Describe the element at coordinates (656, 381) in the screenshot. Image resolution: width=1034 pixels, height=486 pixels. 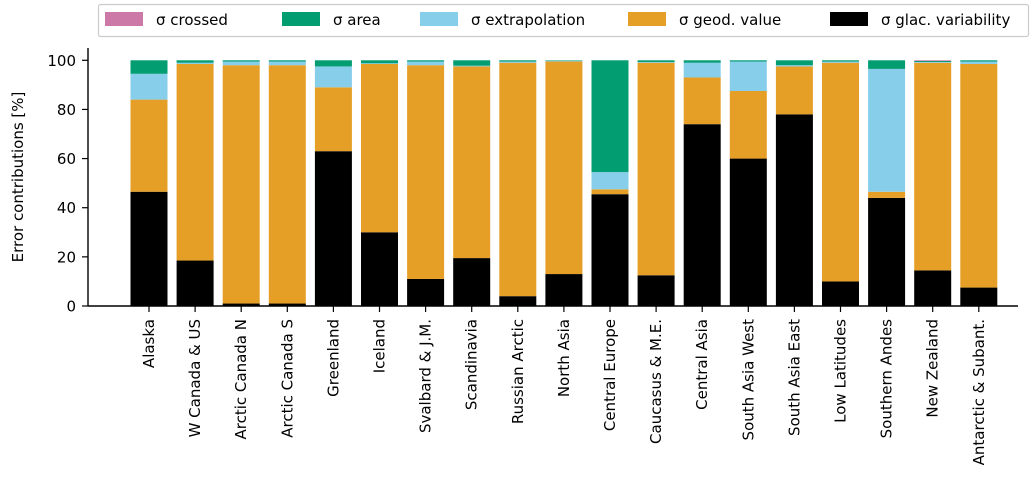
I see `x-tick-label: Caucasus & M.E.` at that location.